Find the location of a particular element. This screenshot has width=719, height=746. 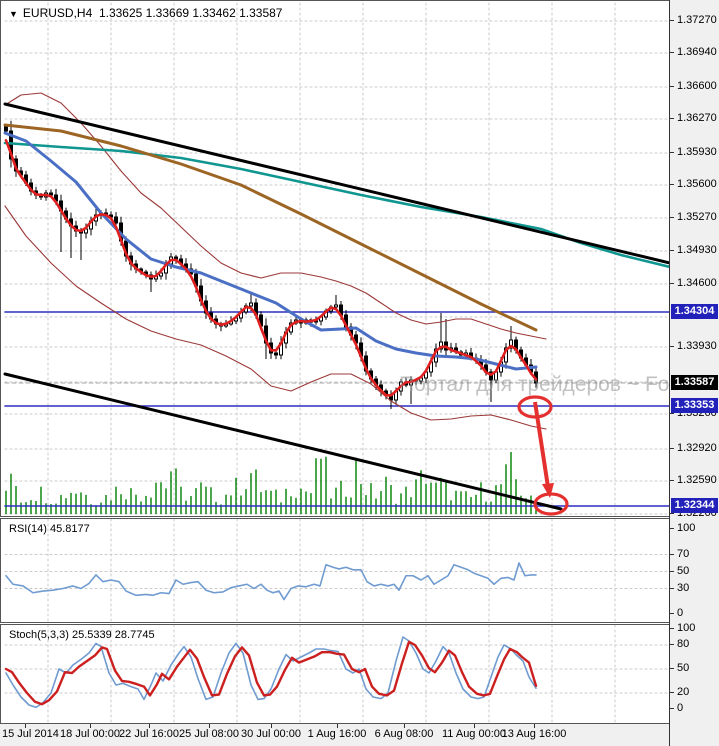

stochastic-d-line is located at coordinates (271, 673).